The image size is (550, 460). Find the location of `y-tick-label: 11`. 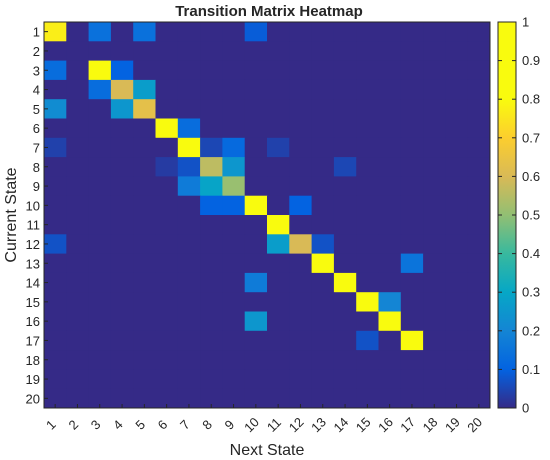

y-tick-label: 11 is located at coordinates (34, 225).